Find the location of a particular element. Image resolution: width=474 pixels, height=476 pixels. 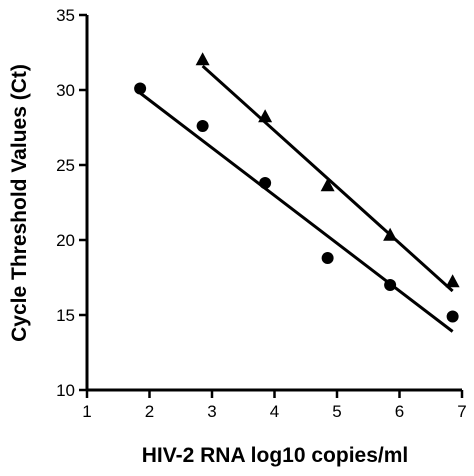

y-tick-label: 15 is located at coordinates (65, 315).